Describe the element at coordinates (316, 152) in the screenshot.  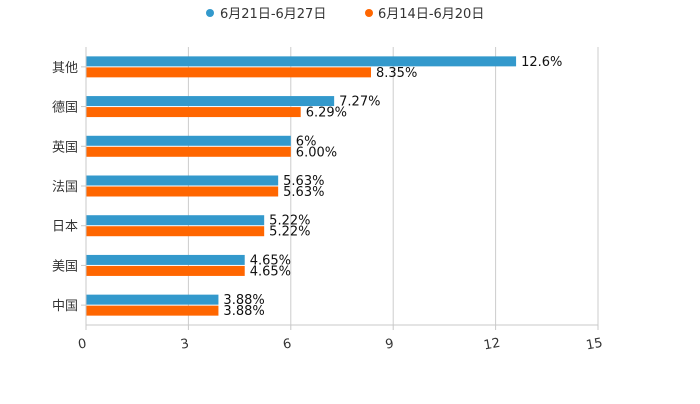
I see `data-label-series-2-2: 6.00%` at that location.